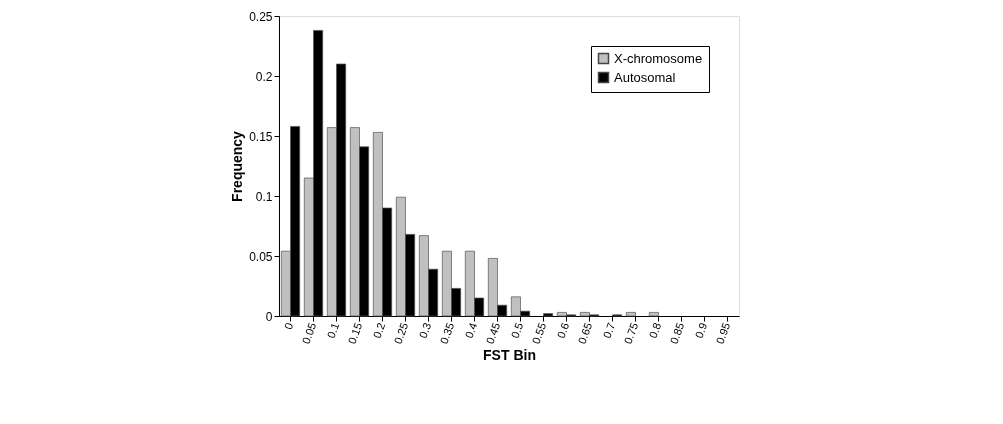 Image resolution: width=1003 pixels, height=424 pixels. What do you see at coordinates (264, 196) in the screenshot?
I see `y-tick-label: 0.1` at bounding box center [264, 196].